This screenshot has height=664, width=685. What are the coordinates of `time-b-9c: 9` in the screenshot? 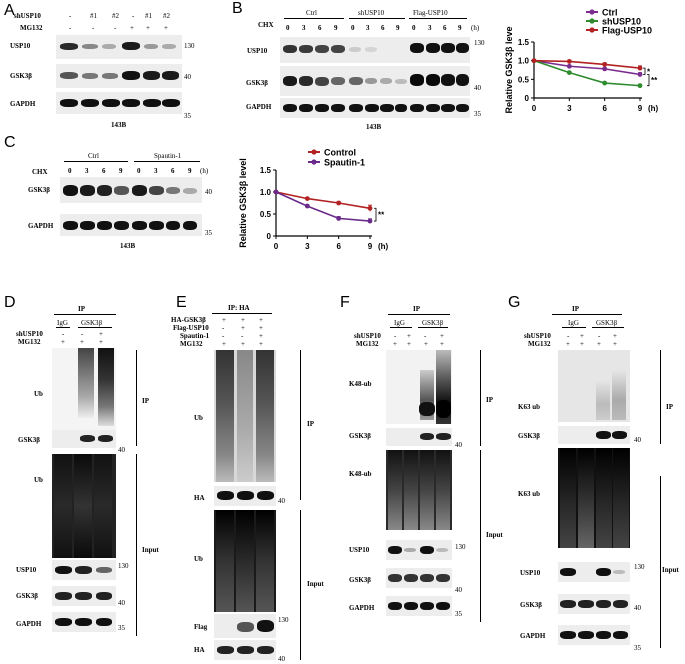 It's located at (460, 28).